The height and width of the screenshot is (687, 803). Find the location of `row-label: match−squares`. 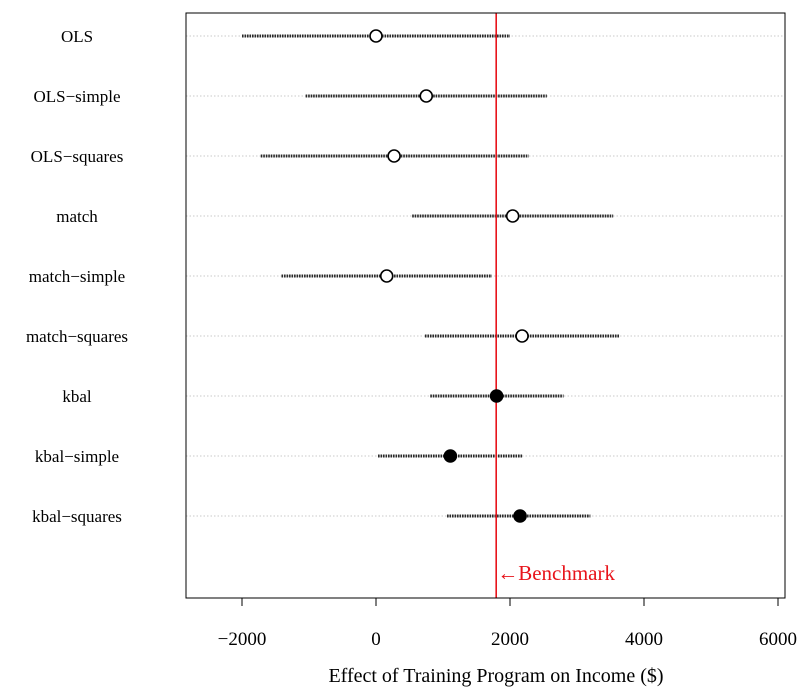

row-label: match−squares is located at coordinates (77, 336).